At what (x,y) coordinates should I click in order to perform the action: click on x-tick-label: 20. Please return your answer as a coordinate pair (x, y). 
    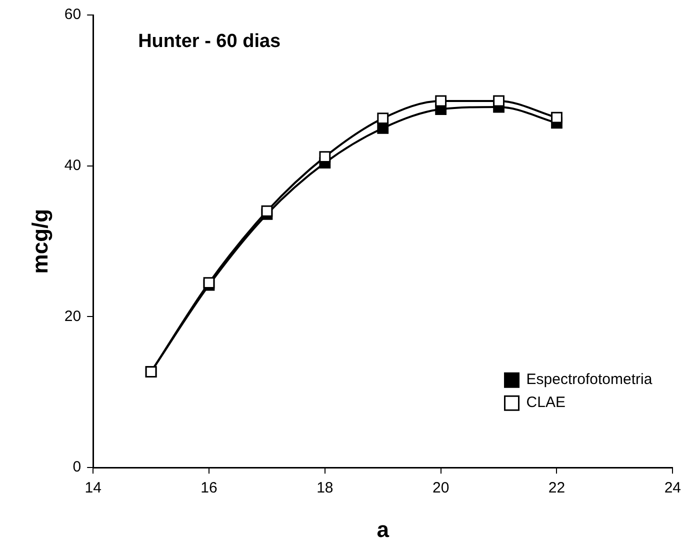
    Looking at the image, I should click on (441, 488).